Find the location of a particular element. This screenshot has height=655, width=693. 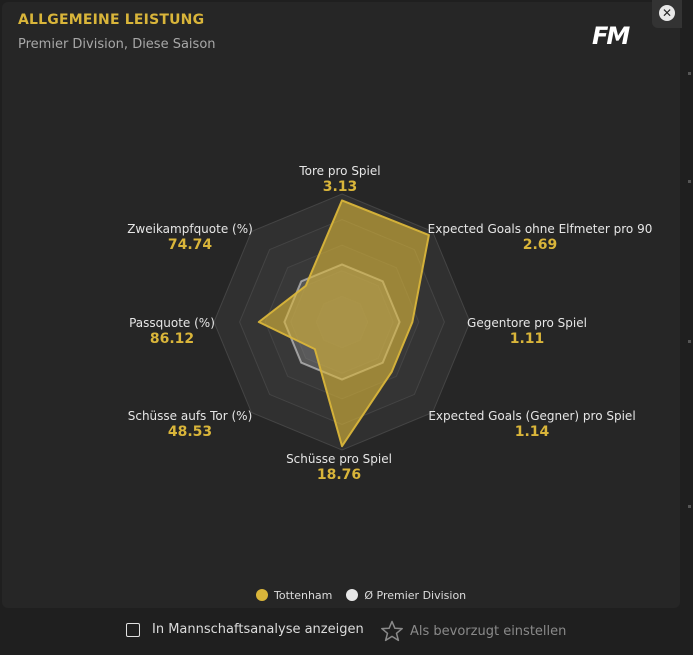

metric-label: Schüsse pro Spiel is located at coordinates (339, 459).